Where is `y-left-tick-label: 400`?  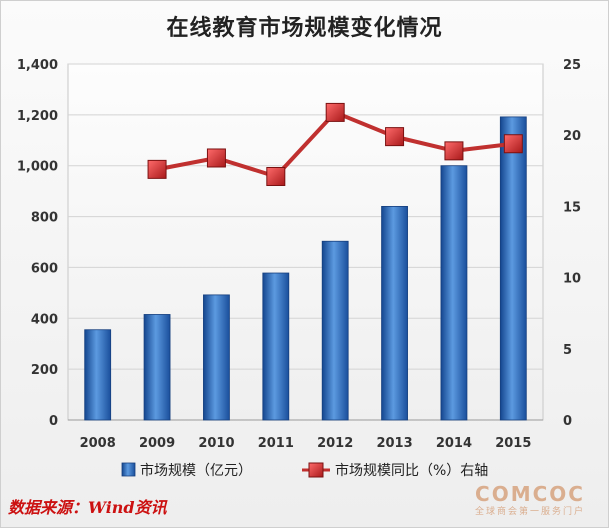
y-left-tick-label: 400 is located at coordinates (44, 319).